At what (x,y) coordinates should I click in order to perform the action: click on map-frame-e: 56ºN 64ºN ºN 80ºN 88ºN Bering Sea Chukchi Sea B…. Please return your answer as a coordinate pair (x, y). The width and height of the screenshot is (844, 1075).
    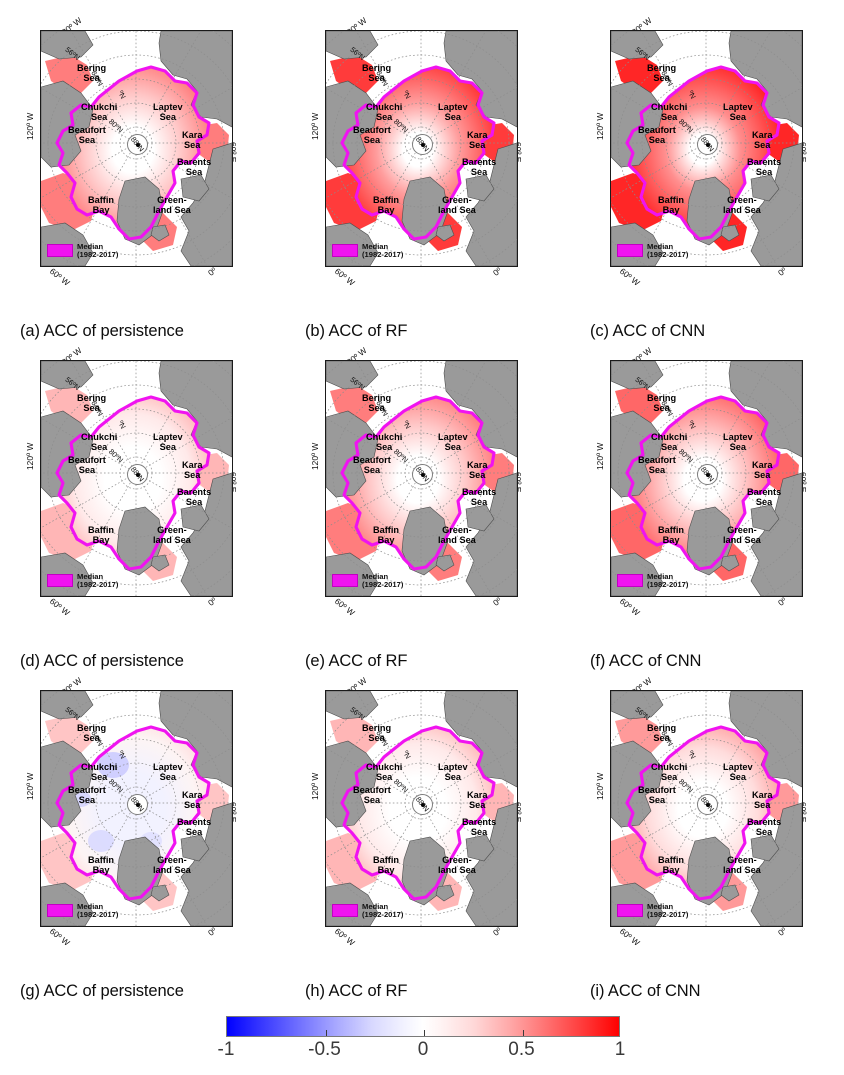
    Looking at the image, I should click on (421, 478).